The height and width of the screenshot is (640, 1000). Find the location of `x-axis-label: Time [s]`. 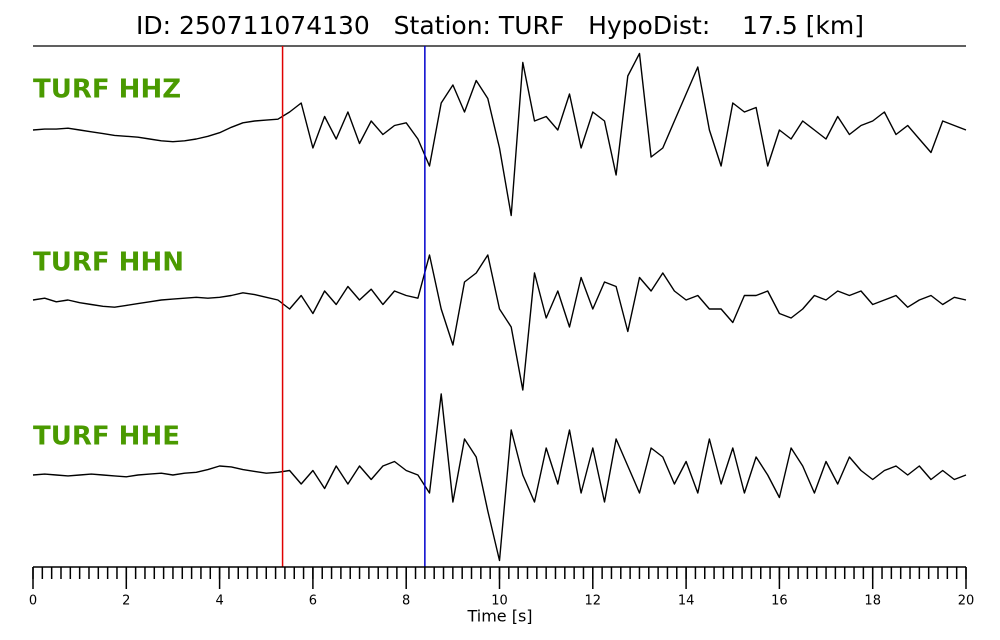

x-axis-label: Time [s] is located at coordinates (499, 616).